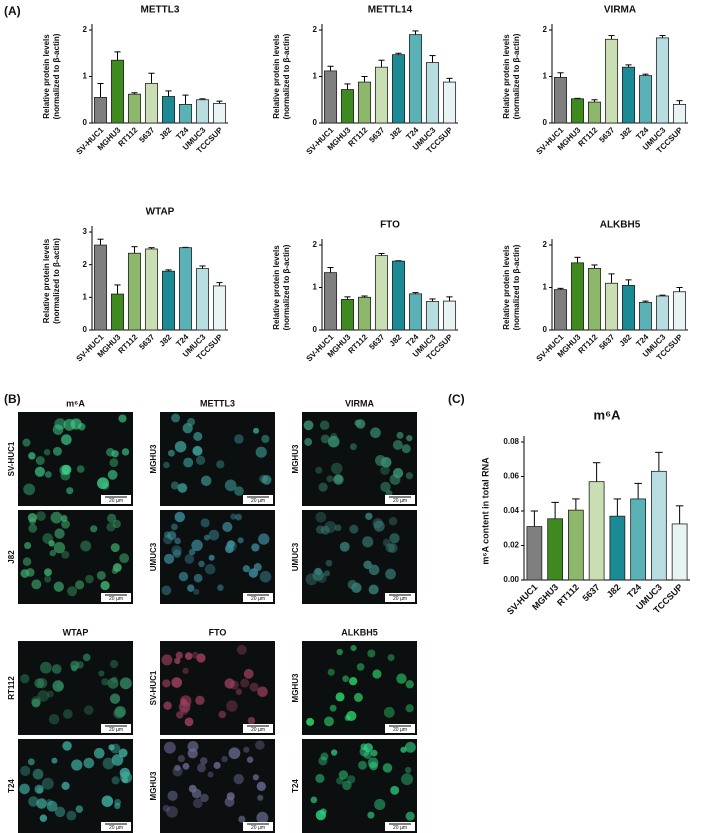 The image size is (709, 833). I want to click on chart-title: METTL14, so click(390, 10).